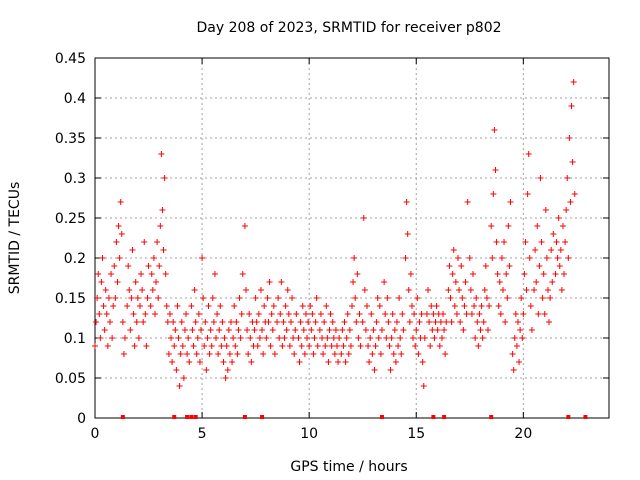 This screenshot has width=640, height=480. What do you see at coordinates (70, 379) in the screenshot?
I see `y-tick-label: 0.05` at bounding box center [70, 379].